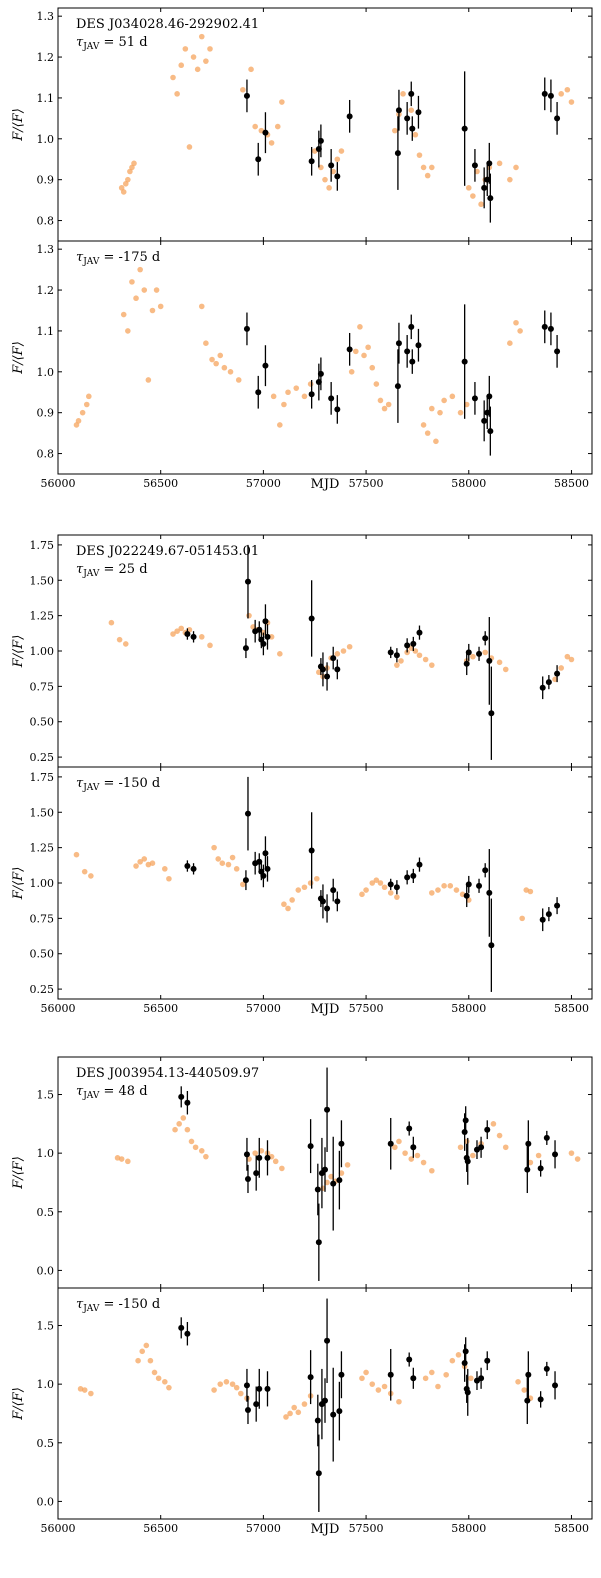 The width and height of the screenshot is (601, 1578). Describe the element at coordinates (58, 483) in the screenshot. I see `x-tick-label: 56000` at that location.